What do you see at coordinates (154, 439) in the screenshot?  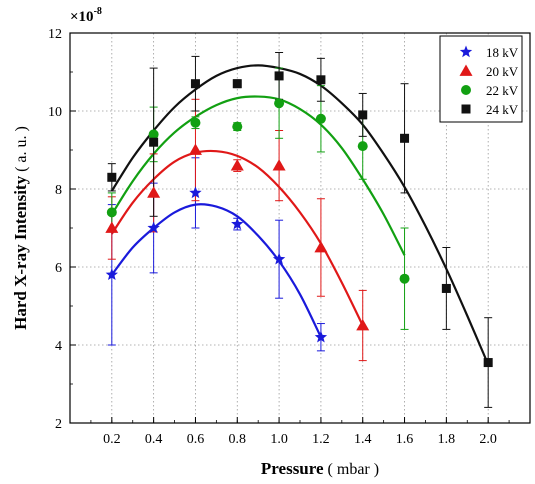 I see `x-tick-label: 0.4` at bounding box center [154, 439].